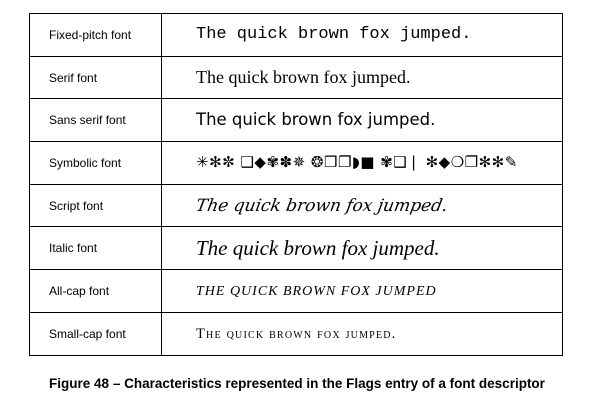  What do you see at coordinates (95, 35) in the screenshot?
I see `row-label: Fixed-pitch font` at bounding box center [95, 35].